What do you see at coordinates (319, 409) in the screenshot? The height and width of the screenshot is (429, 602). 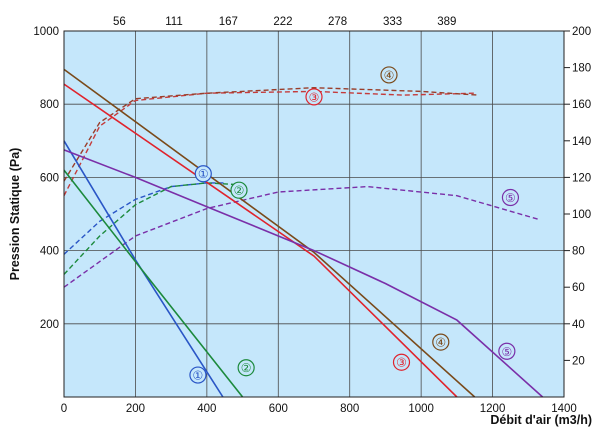 I see `bottom-axis-ticks: 0 200 400 600 800 1000 1200 1400` at bounding box center [319, 409].